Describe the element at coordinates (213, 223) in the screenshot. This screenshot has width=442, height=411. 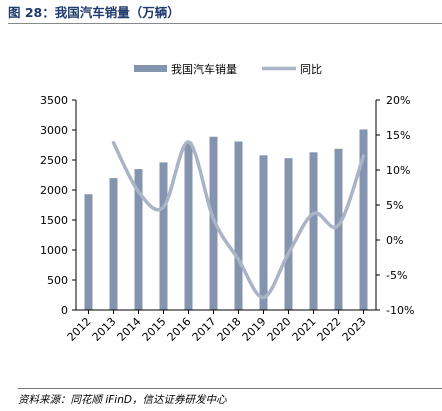
I see `bar-2017` at that location.